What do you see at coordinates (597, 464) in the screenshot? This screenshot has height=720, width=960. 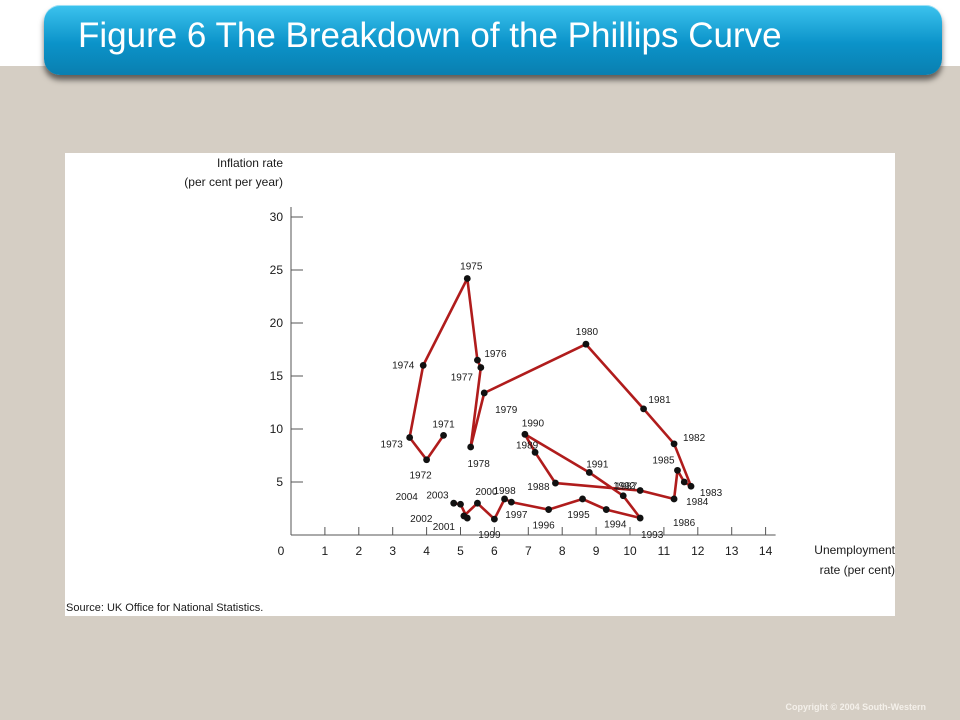 I see `data-label-1991: 1991` at bounding box center [597, 464].